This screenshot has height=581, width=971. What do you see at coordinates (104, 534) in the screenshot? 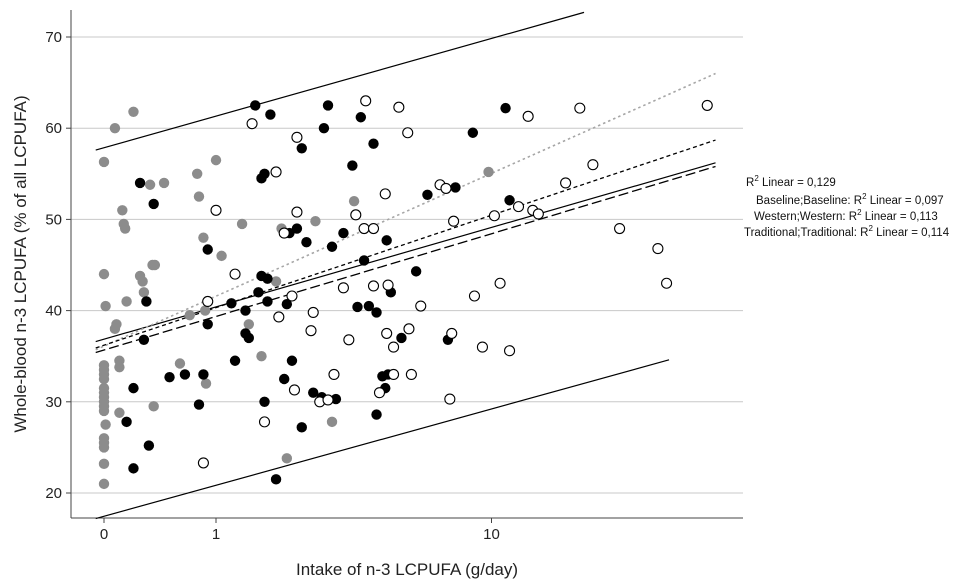
I see `x-tick-label: 0` at bounding box center [104, 534].